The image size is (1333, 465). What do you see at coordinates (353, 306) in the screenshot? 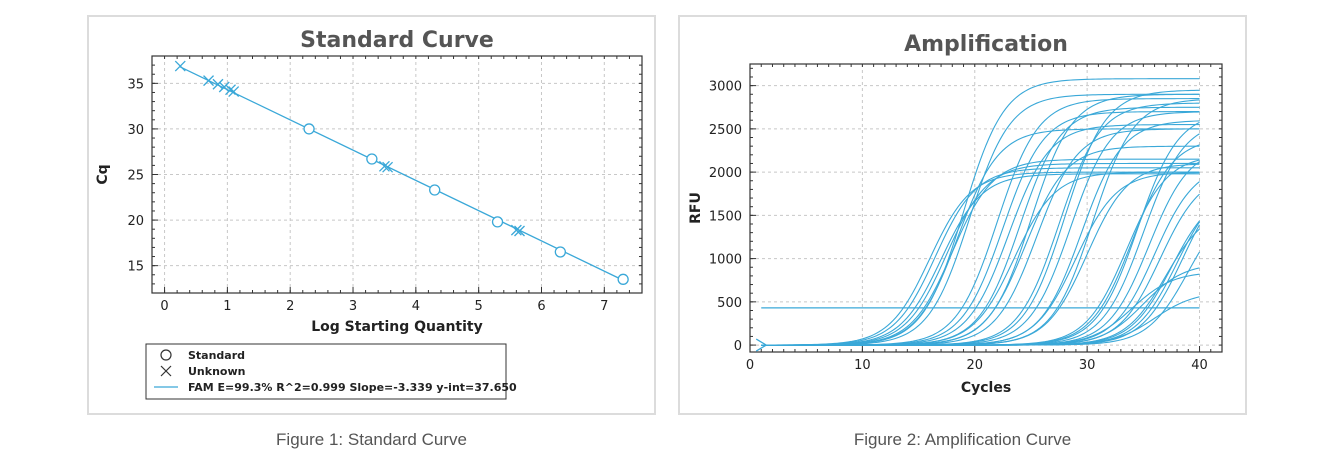
I see `x-tick-label: 3` at bounding box center [353, 306].